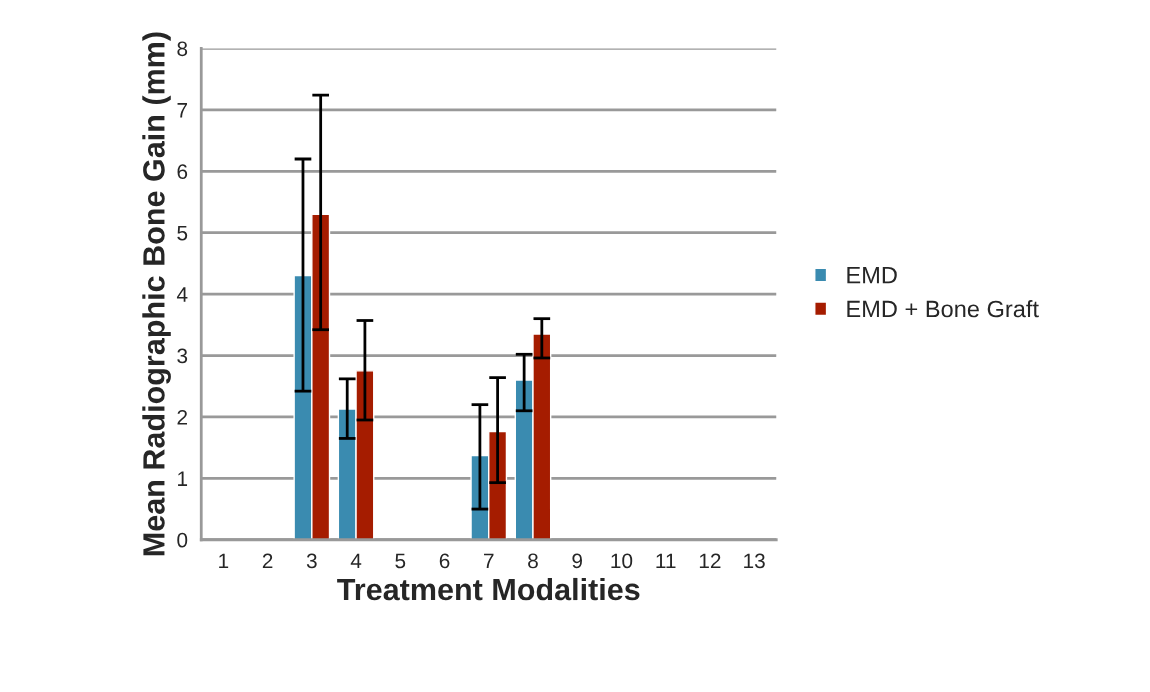  Describe the element at coordinates (182, 540) in the screenshot. I see `y-tick-label: 0` at that location.